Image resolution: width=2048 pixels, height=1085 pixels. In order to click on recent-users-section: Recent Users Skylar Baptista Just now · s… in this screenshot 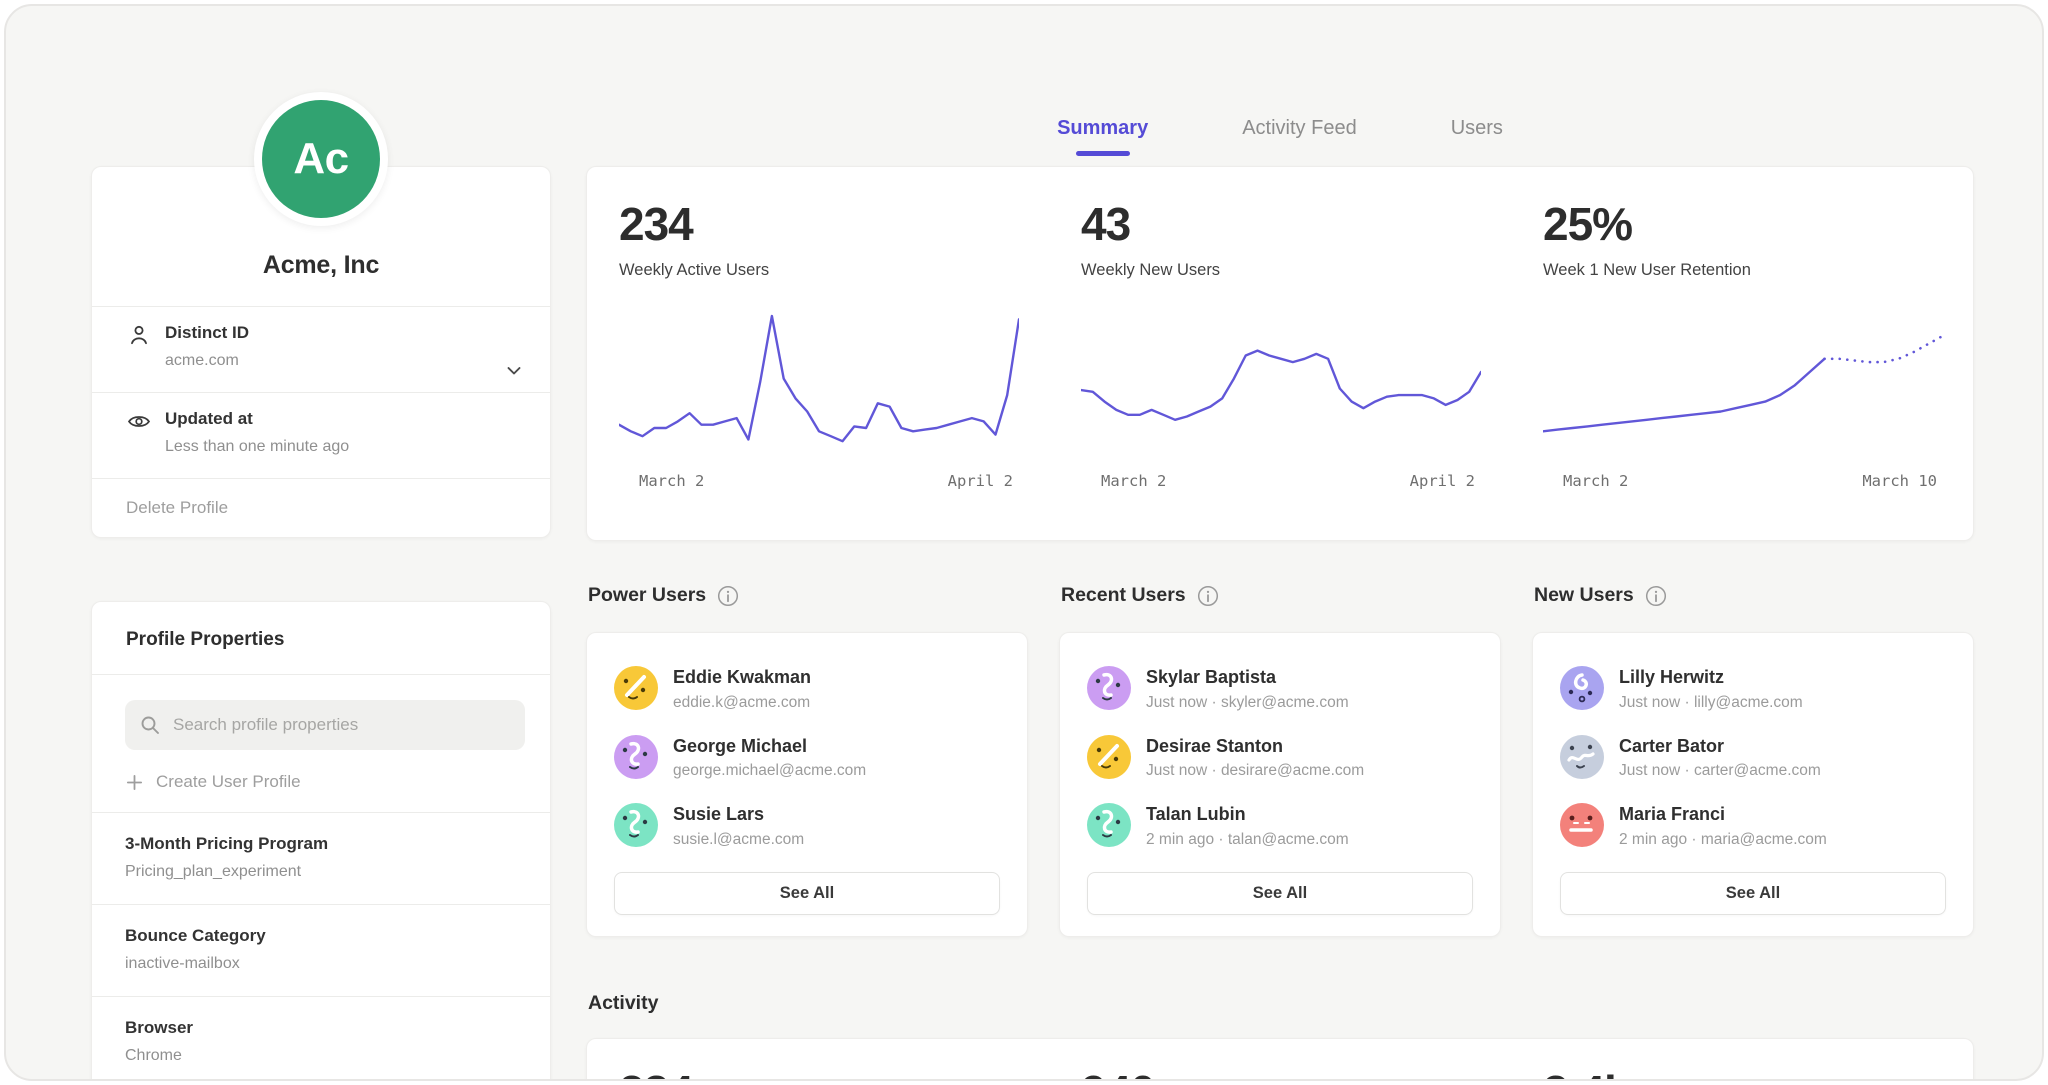, I will do `click(1280, 760)`.